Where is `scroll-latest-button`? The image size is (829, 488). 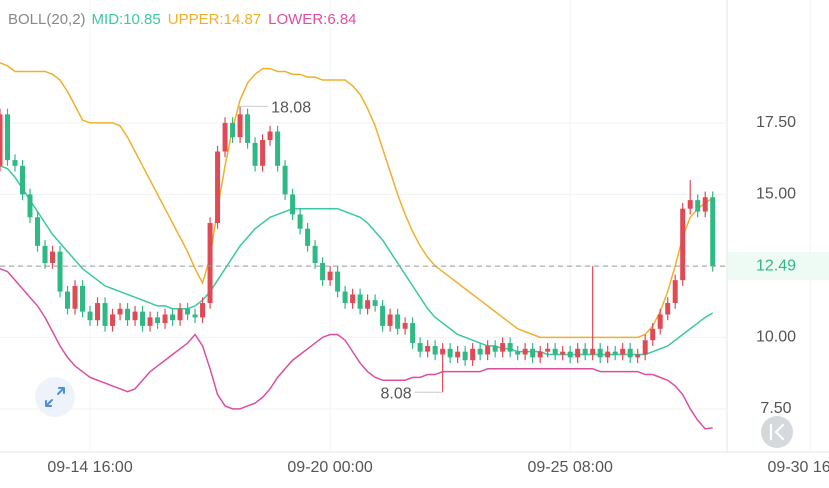 scroll-latest-button is located at coordinates (777, 432).